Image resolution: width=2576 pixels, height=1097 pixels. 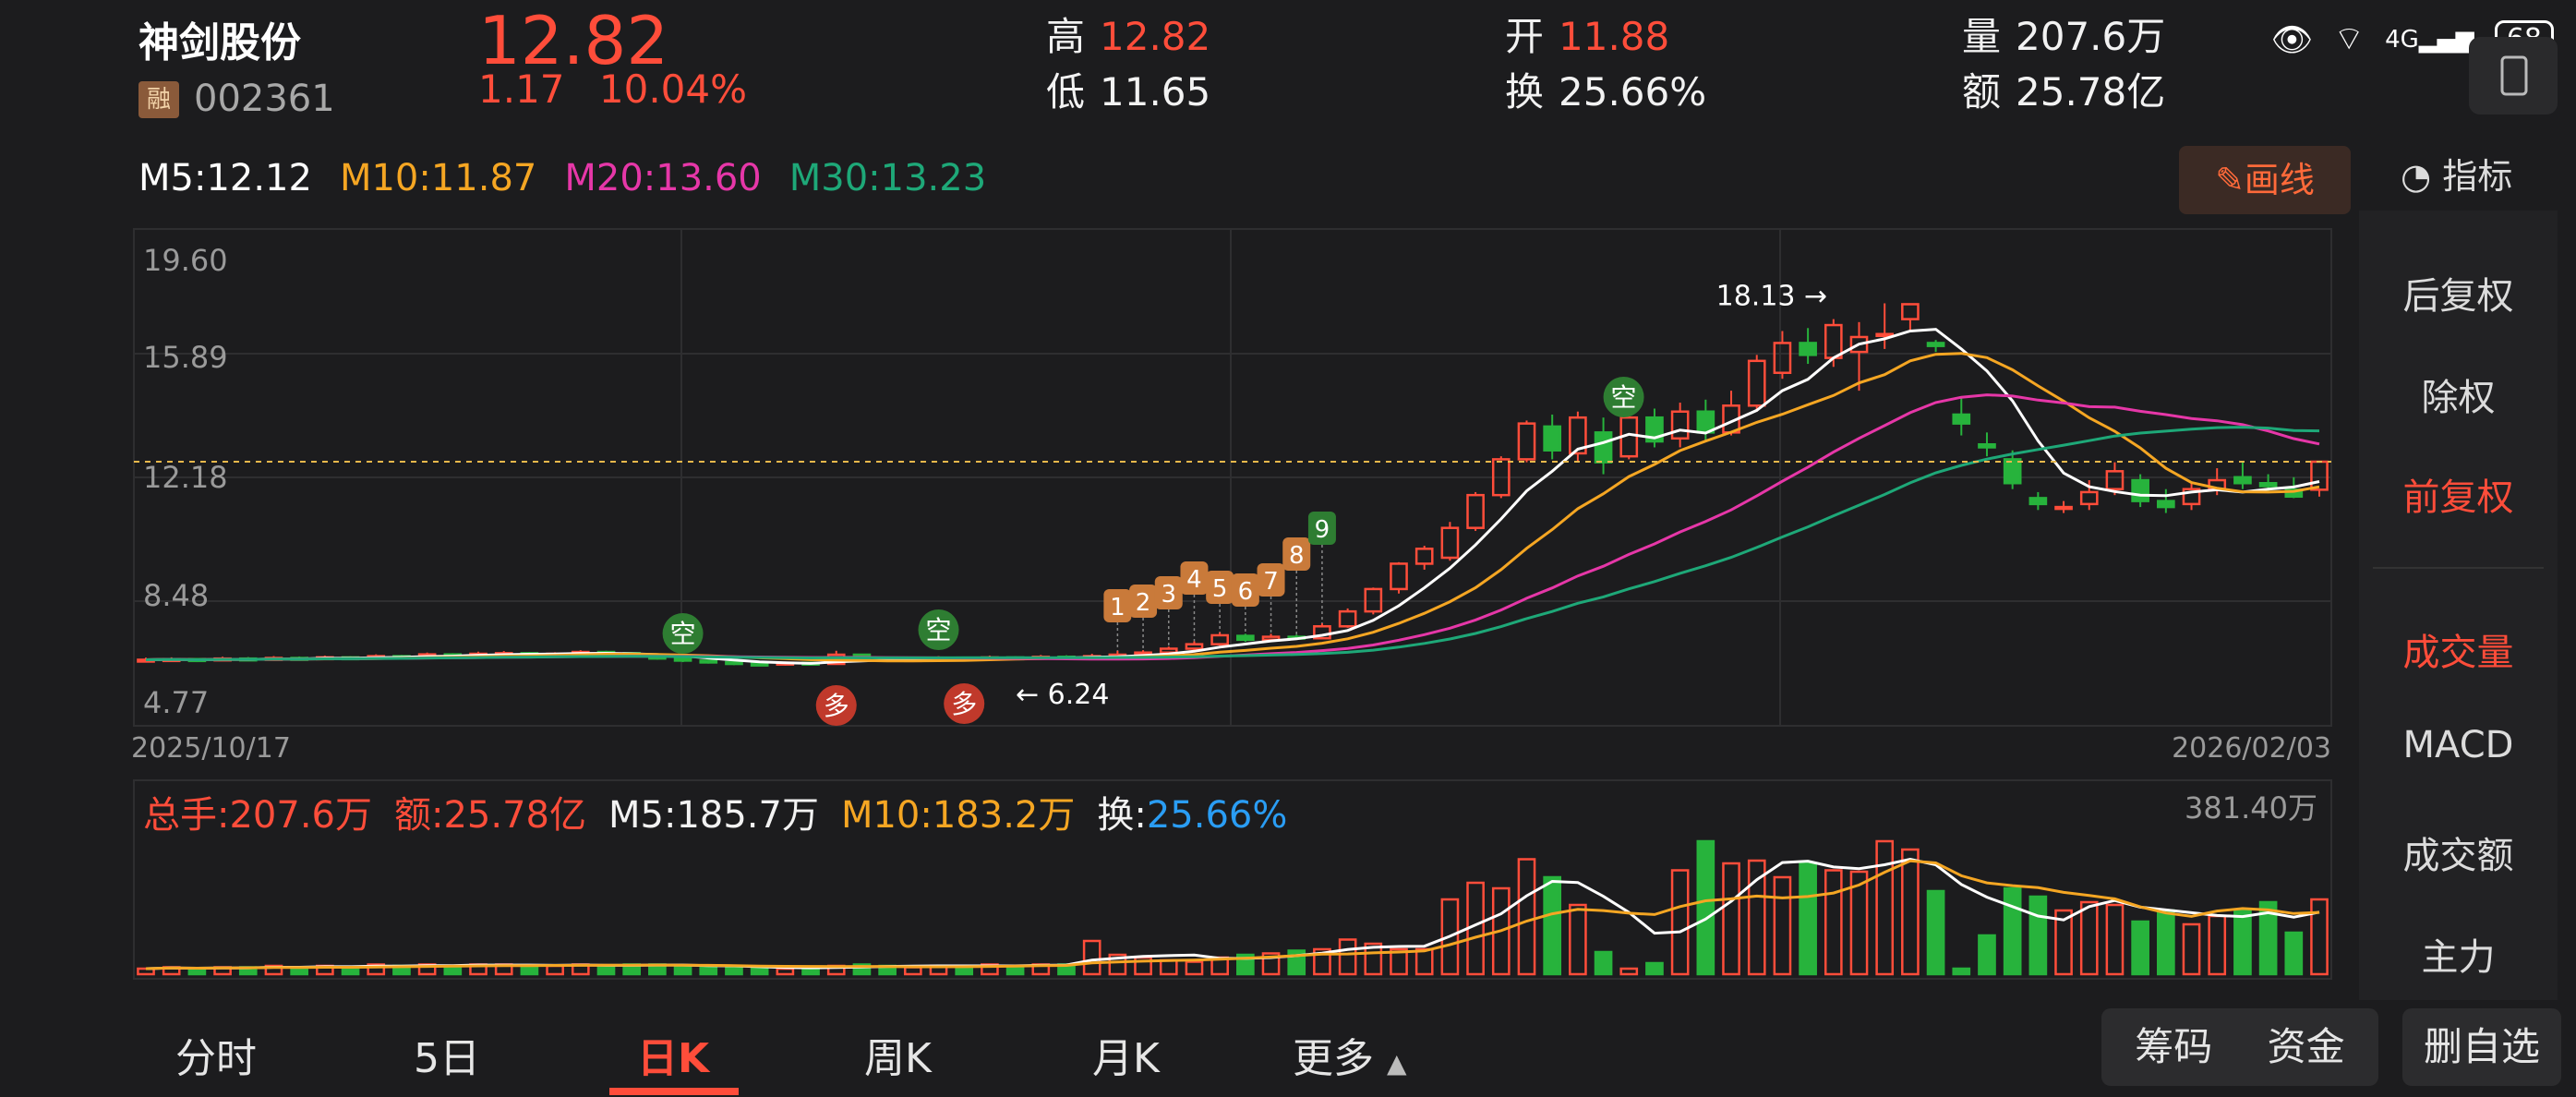 What do you see at coordinates (264, 99) in the screenshot?
I see `stock-code: 002361` at bounding box center [264, 99].